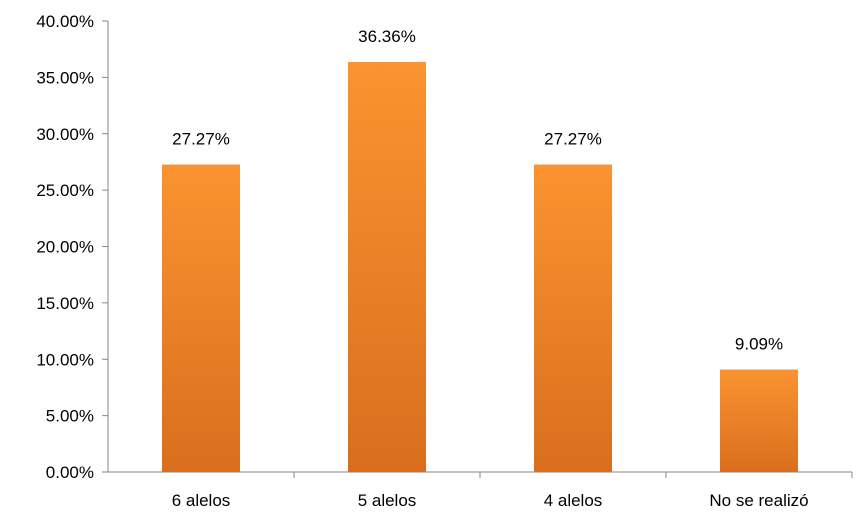 The image size is (860, 516). I want to click on y-tick-label: 20.00%, so click(65, 247).